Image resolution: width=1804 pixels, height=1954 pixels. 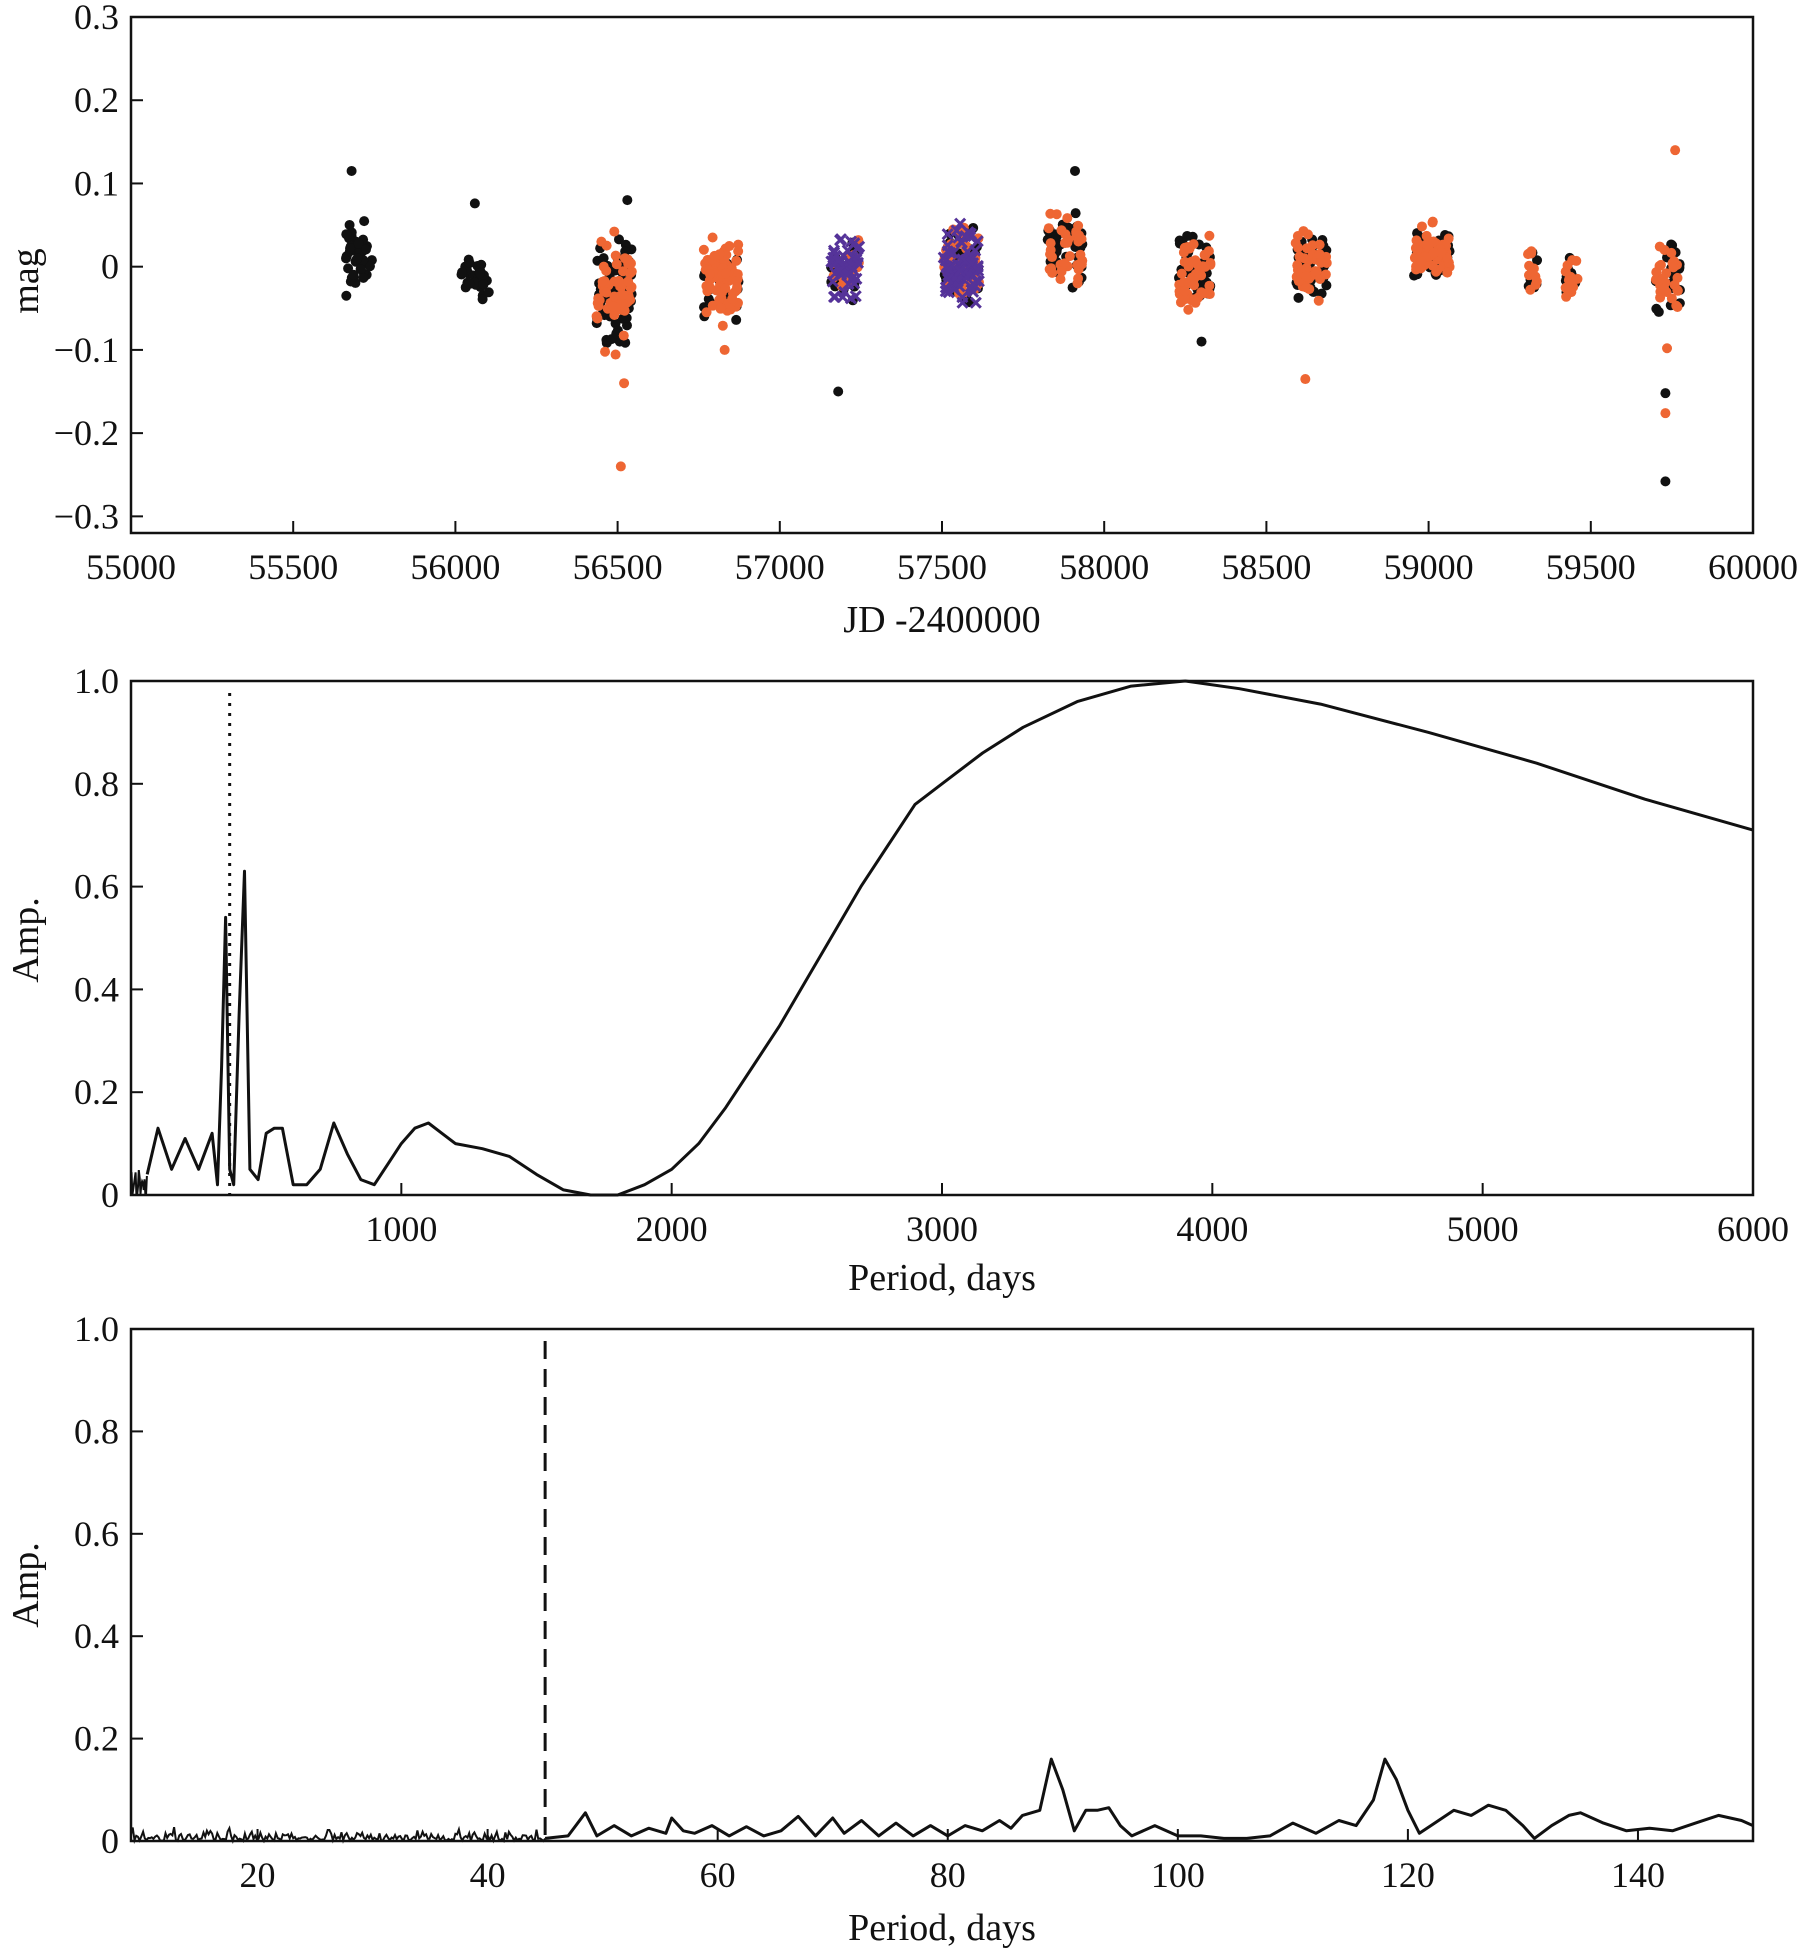 I want to click on short-periodogram-x-tick-label: 80, so click(x=948, y=1875).